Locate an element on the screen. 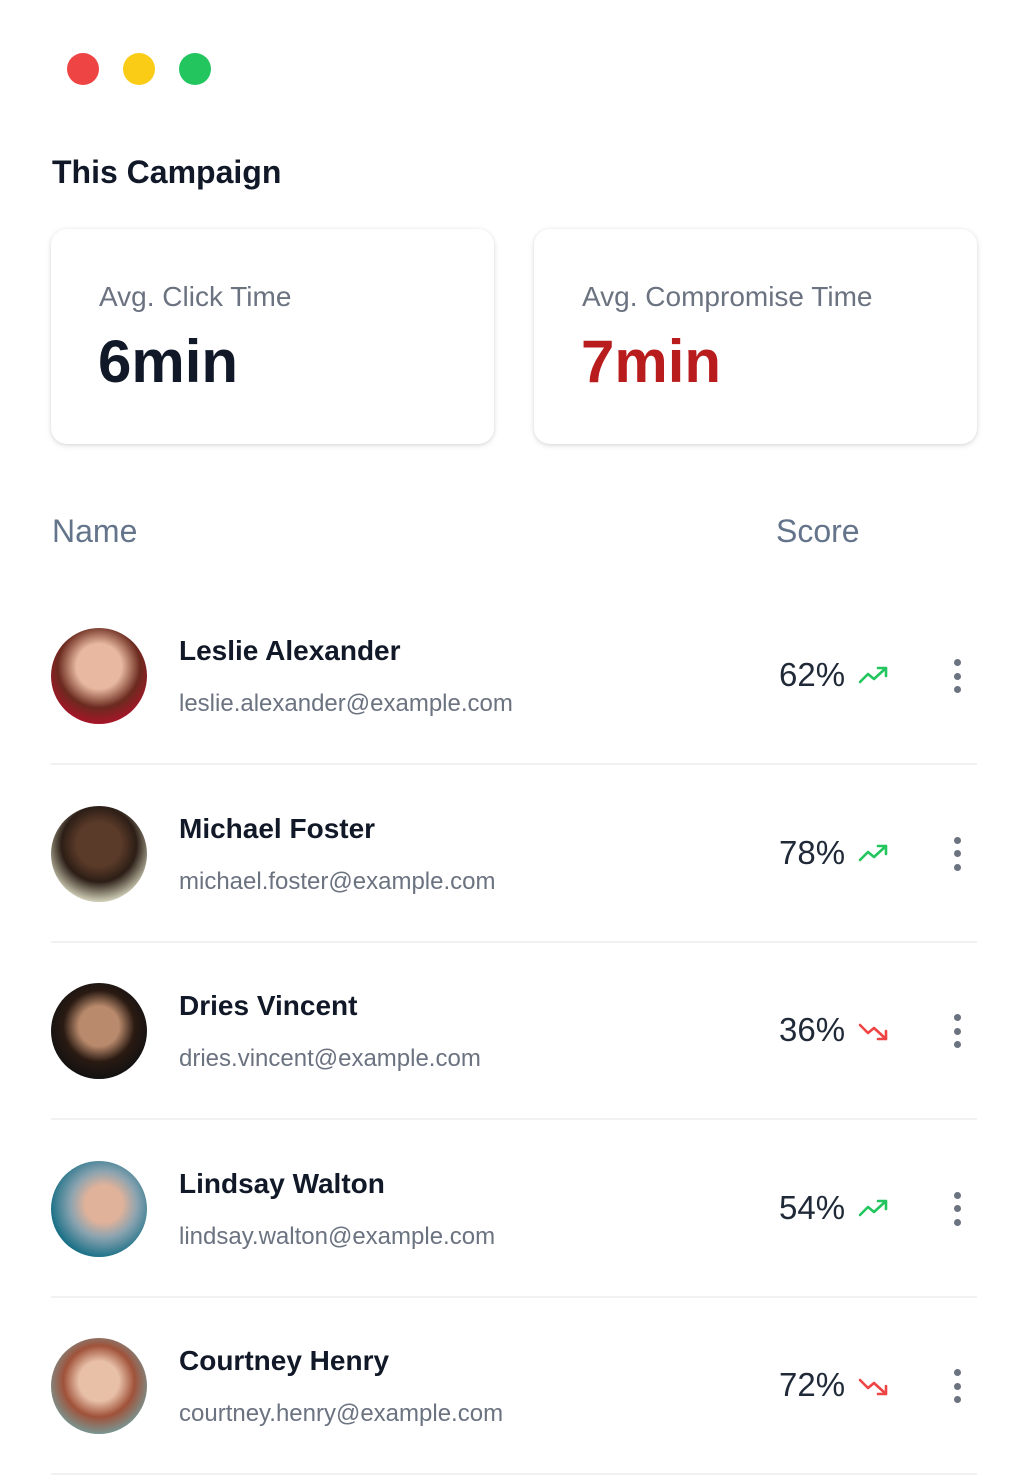  window-minimize-button is located at coordinates (139, 69).